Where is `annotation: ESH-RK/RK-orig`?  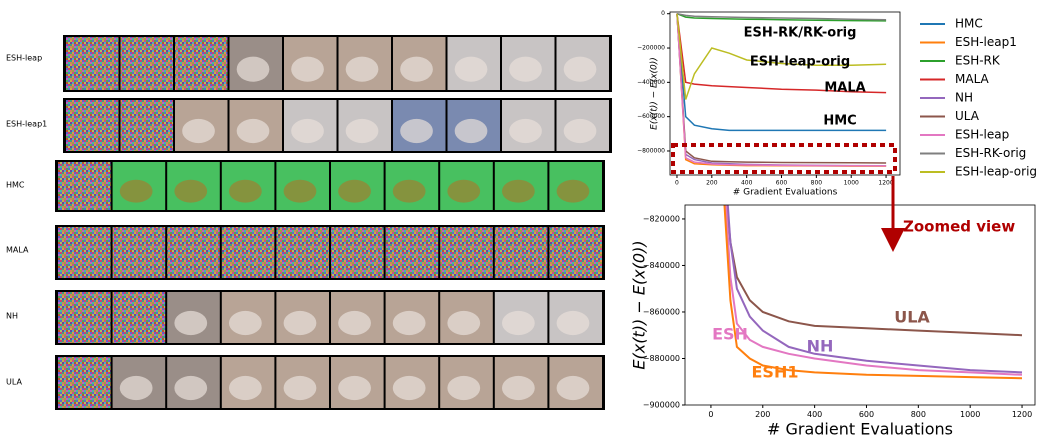
annotation: ESH-RK/RK-orig is located at coordinates (800, 33).